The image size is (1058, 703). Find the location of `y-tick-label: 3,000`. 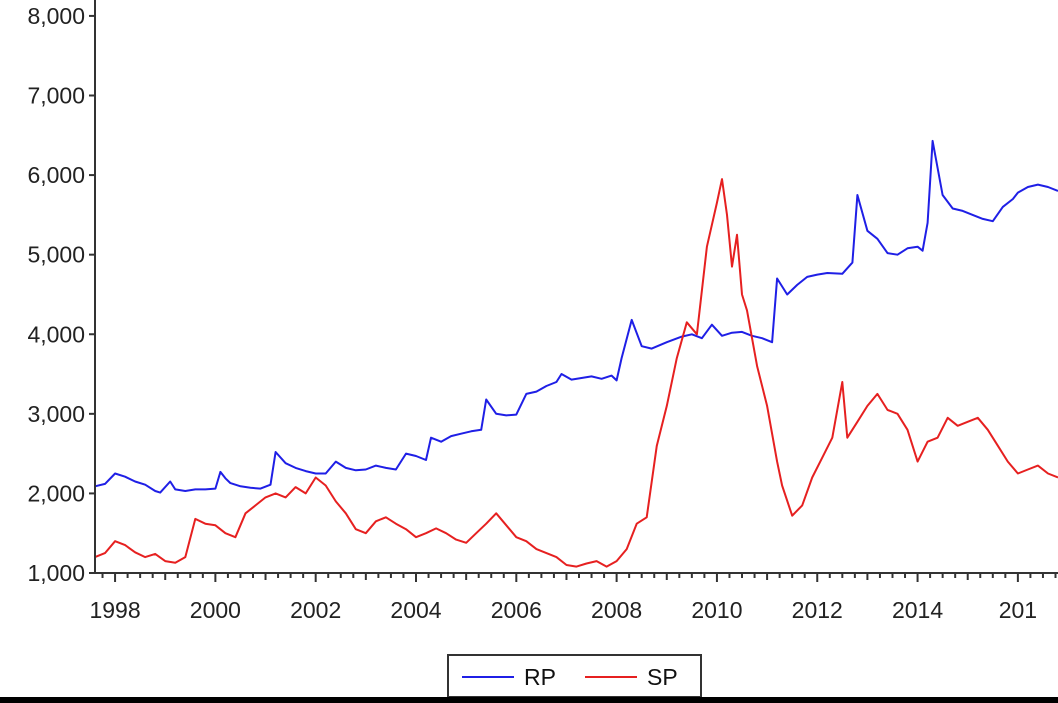

y-tick-label: 3,000 is located at coordinates (56, 414).